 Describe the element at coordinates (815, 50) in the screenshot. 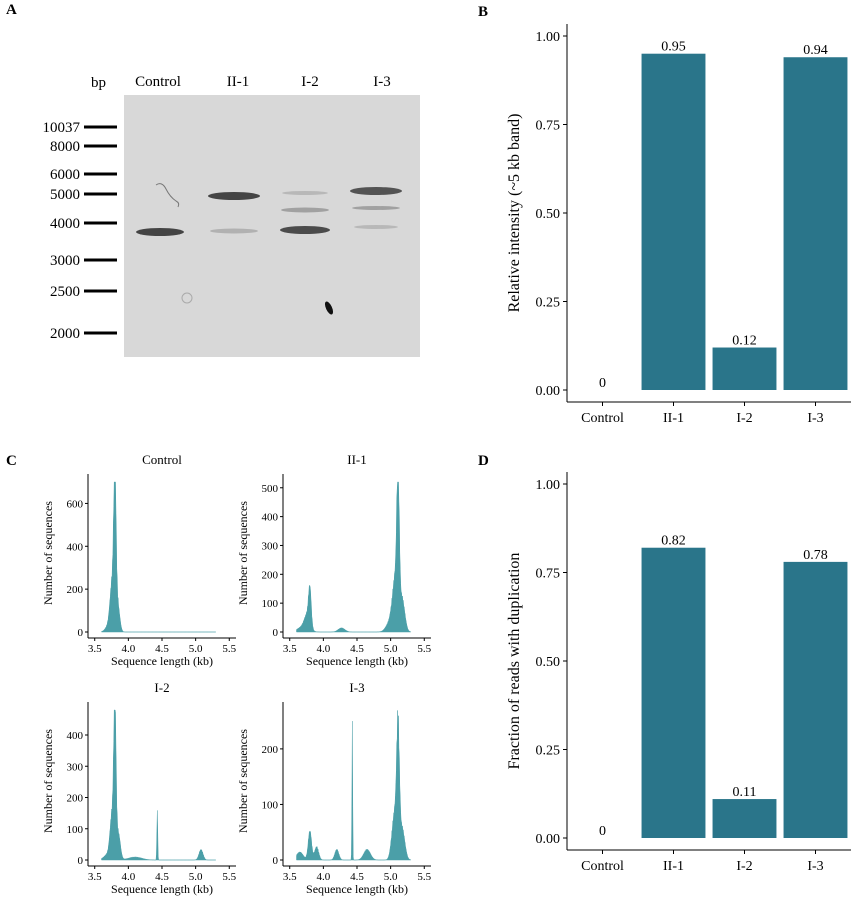

I see `bar-value-label: 0.94` at that location.